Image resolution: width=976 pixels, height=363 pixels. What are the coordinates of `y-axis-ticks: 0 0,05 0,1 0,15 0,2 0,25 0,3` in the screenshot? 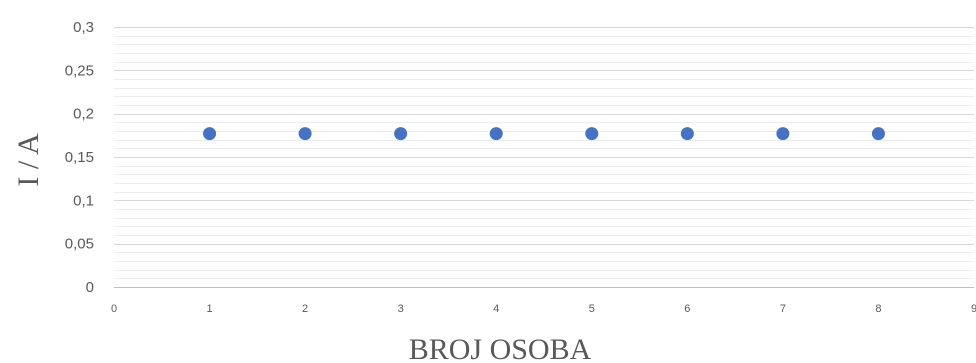 It's located at (79, 157).